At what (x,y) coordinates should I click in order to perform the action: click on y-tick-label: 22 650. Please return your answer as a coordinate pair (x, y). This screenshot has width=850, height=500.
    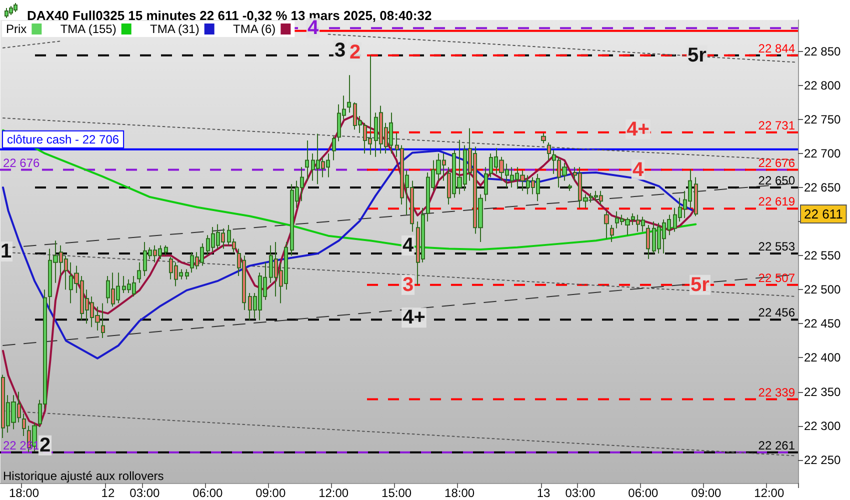
    Looking at the image, I should click on (823, 187).